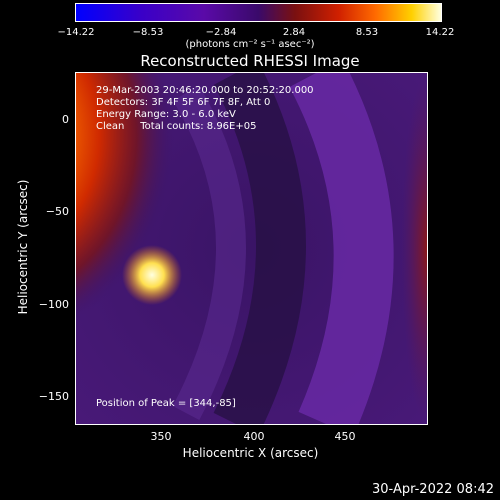 The width and height of the screenshot is (500, 500). I want to click on colorbar, so click(258, 12).